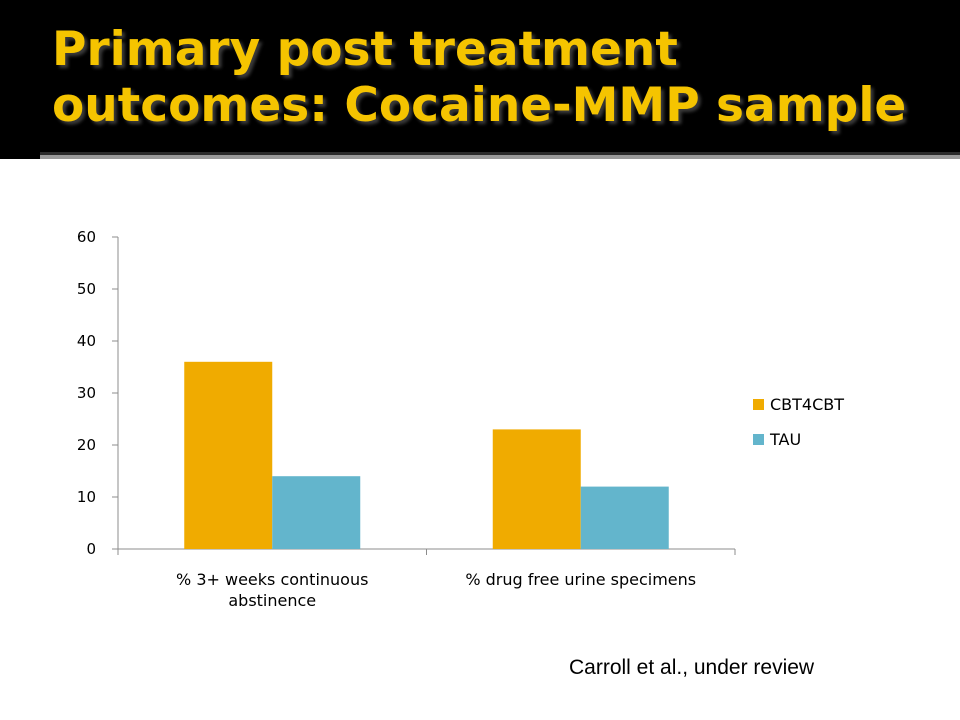 This screenshot has height=720, width=960. What do you see at coordinates (91, 549) in the screenshot?
I see `y-tick-label: 0` at bounding box center [91, 549].